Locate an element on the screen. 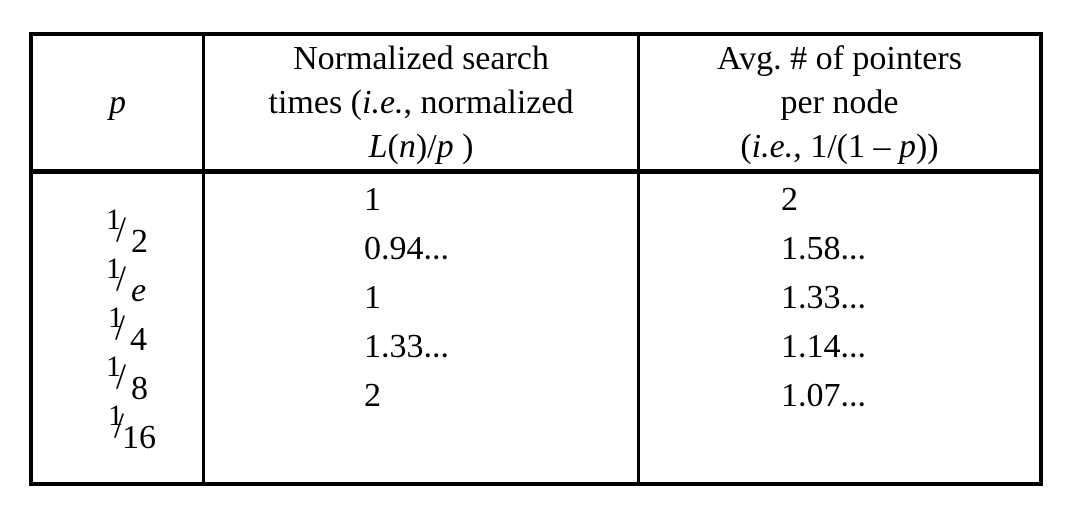 This screenshot has height=507, width=1074. header-text: times ( is located at coordinates (315, 102).